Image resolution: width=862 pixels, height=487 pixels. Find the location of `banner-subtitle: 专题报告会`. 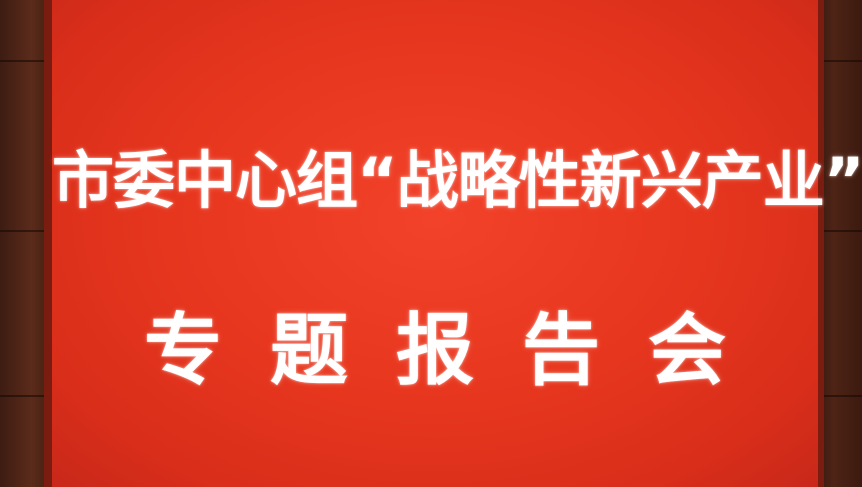

banner-subtitle: 专题报告会 is located at coordinates (458, 351).